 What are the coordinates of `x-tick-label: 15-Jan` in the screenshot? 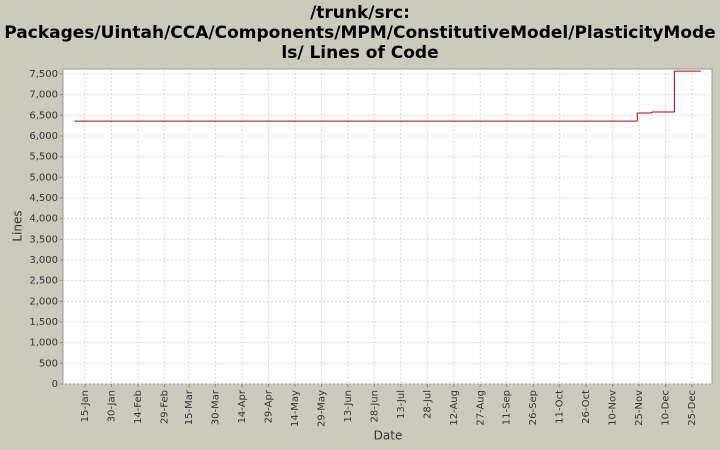 It's located at (85, 406).